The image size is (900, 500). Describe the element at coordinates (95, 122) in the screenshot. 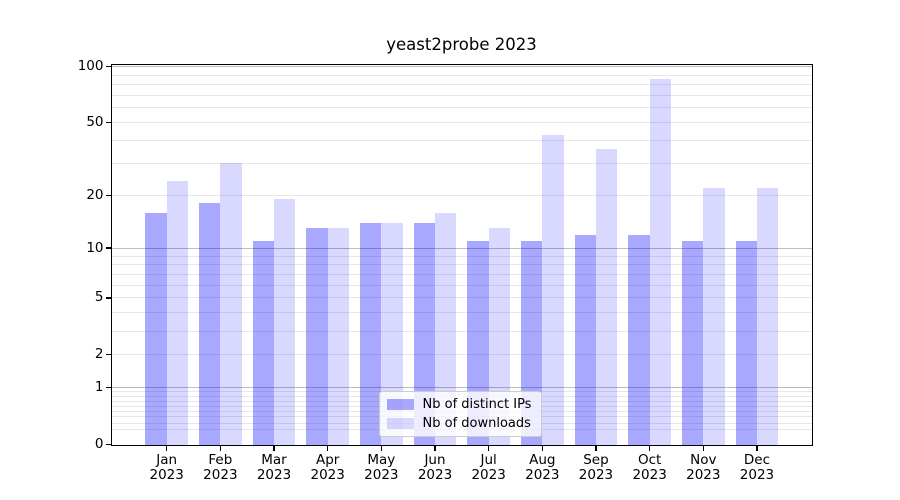

I see `y-tick-label-50: 50` at that location.